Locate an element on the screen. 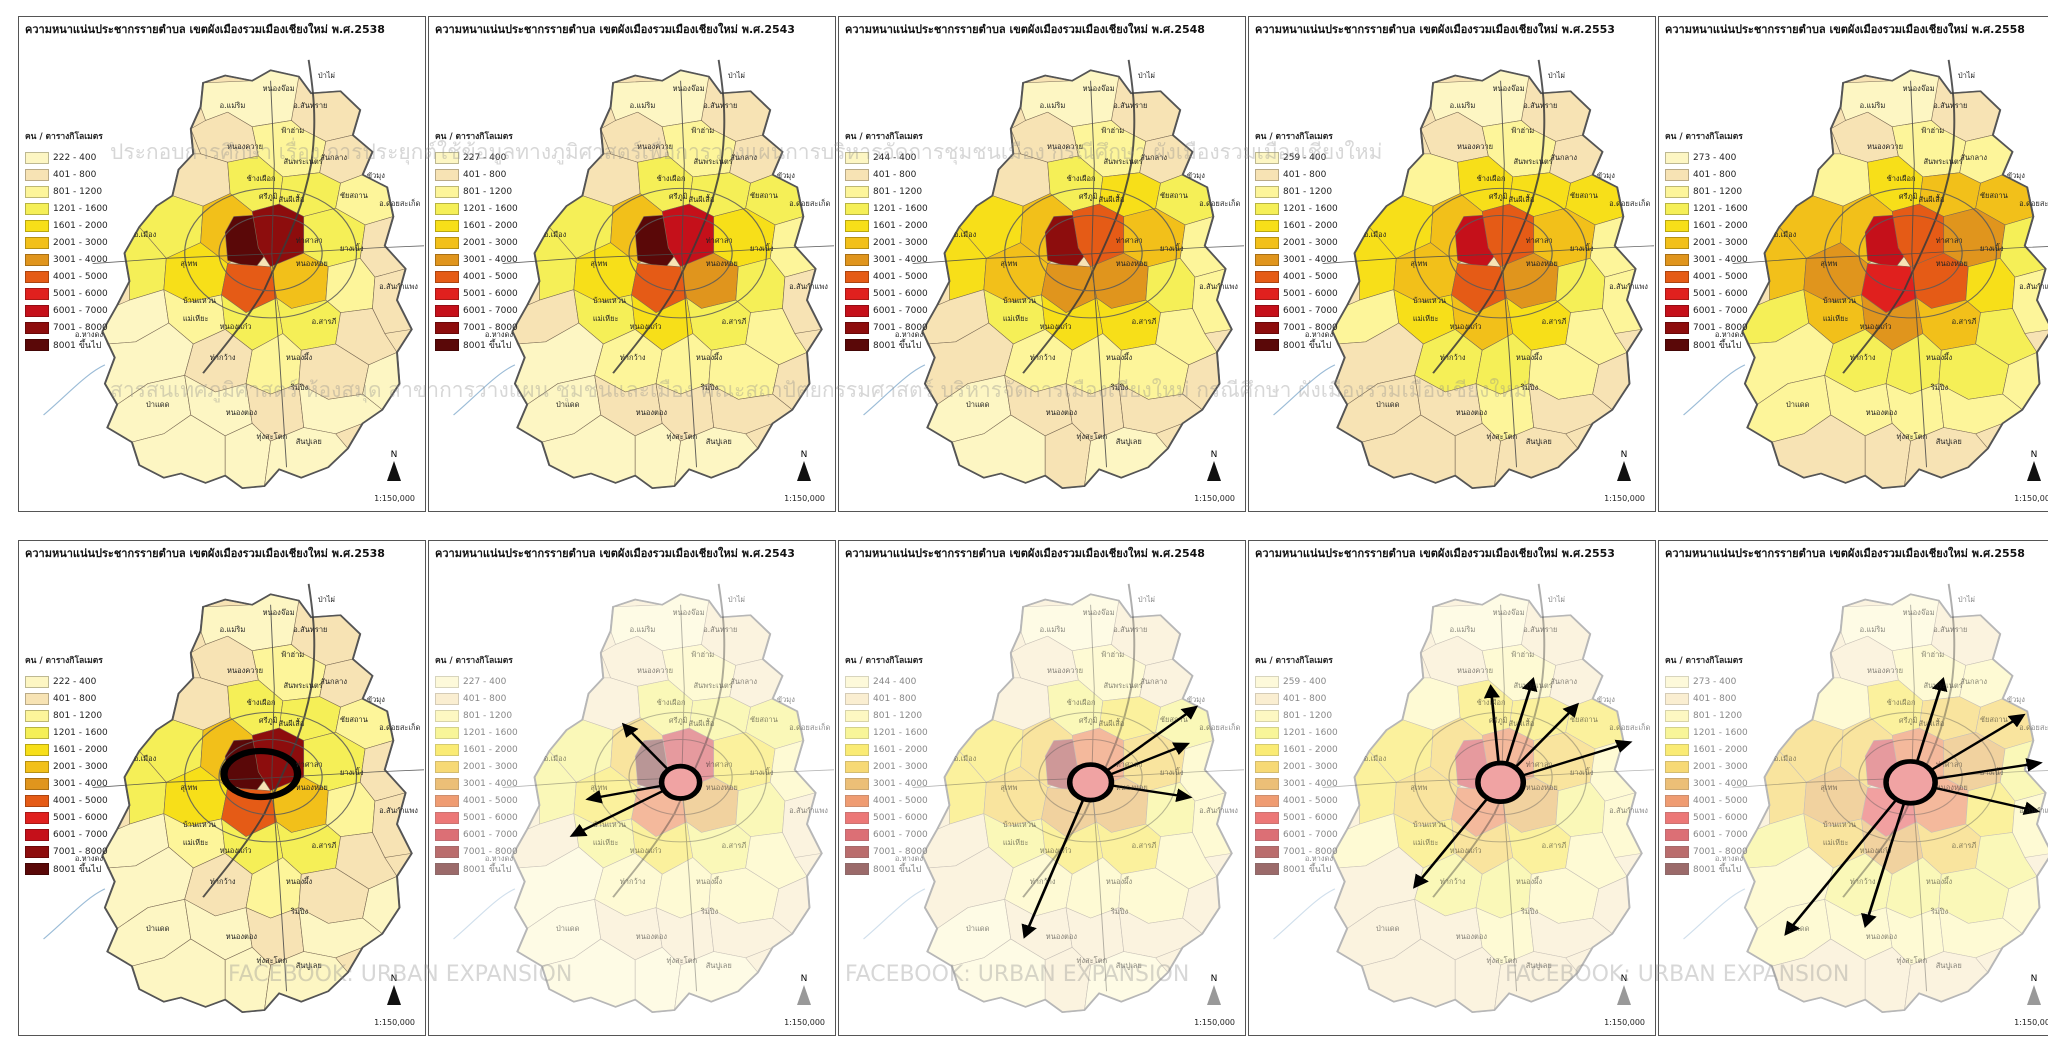  north-arrow-shape is located at coordinates (394, 471).